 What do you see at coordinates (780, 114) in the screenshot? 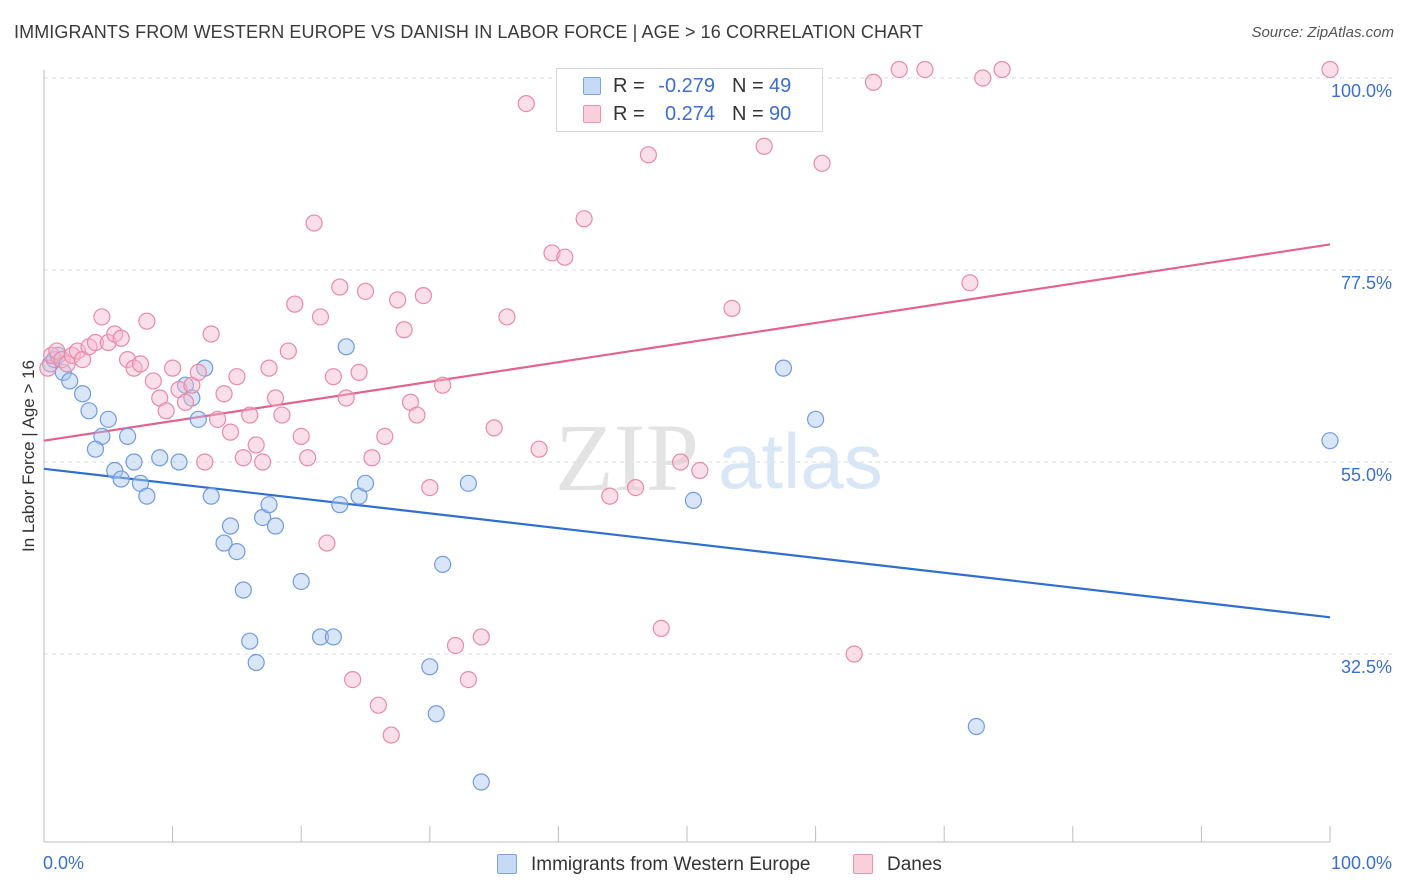
I see `n-value: 90` at bounding box center [780, 114].